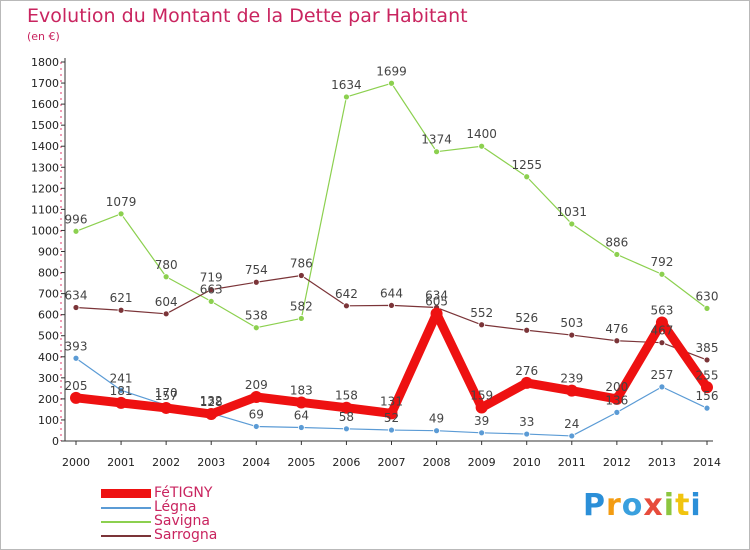 The image size is (750, 550). Describe the element at coordinates (346, 417) in the screenshot. I see `data-label: 58` at that location.